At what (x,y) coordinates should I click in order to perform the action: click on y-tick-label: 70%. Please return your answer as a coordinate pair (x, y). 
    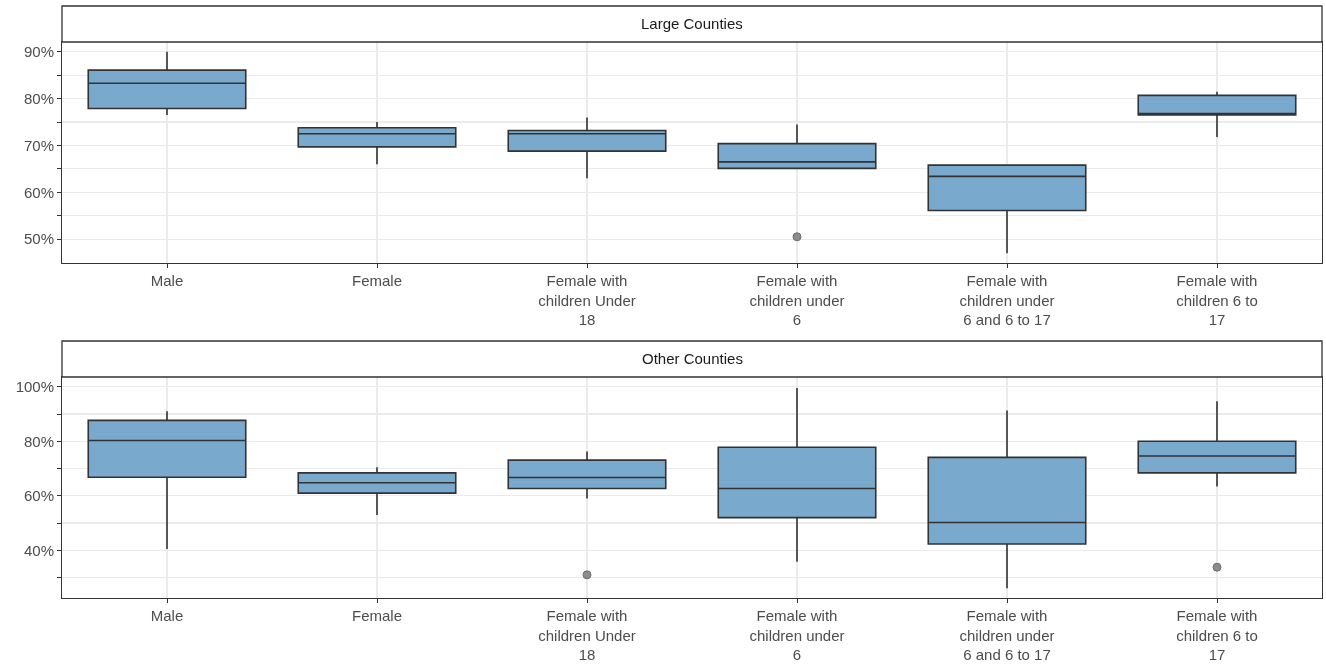
    Looking at the image, I should click on (38, 145).